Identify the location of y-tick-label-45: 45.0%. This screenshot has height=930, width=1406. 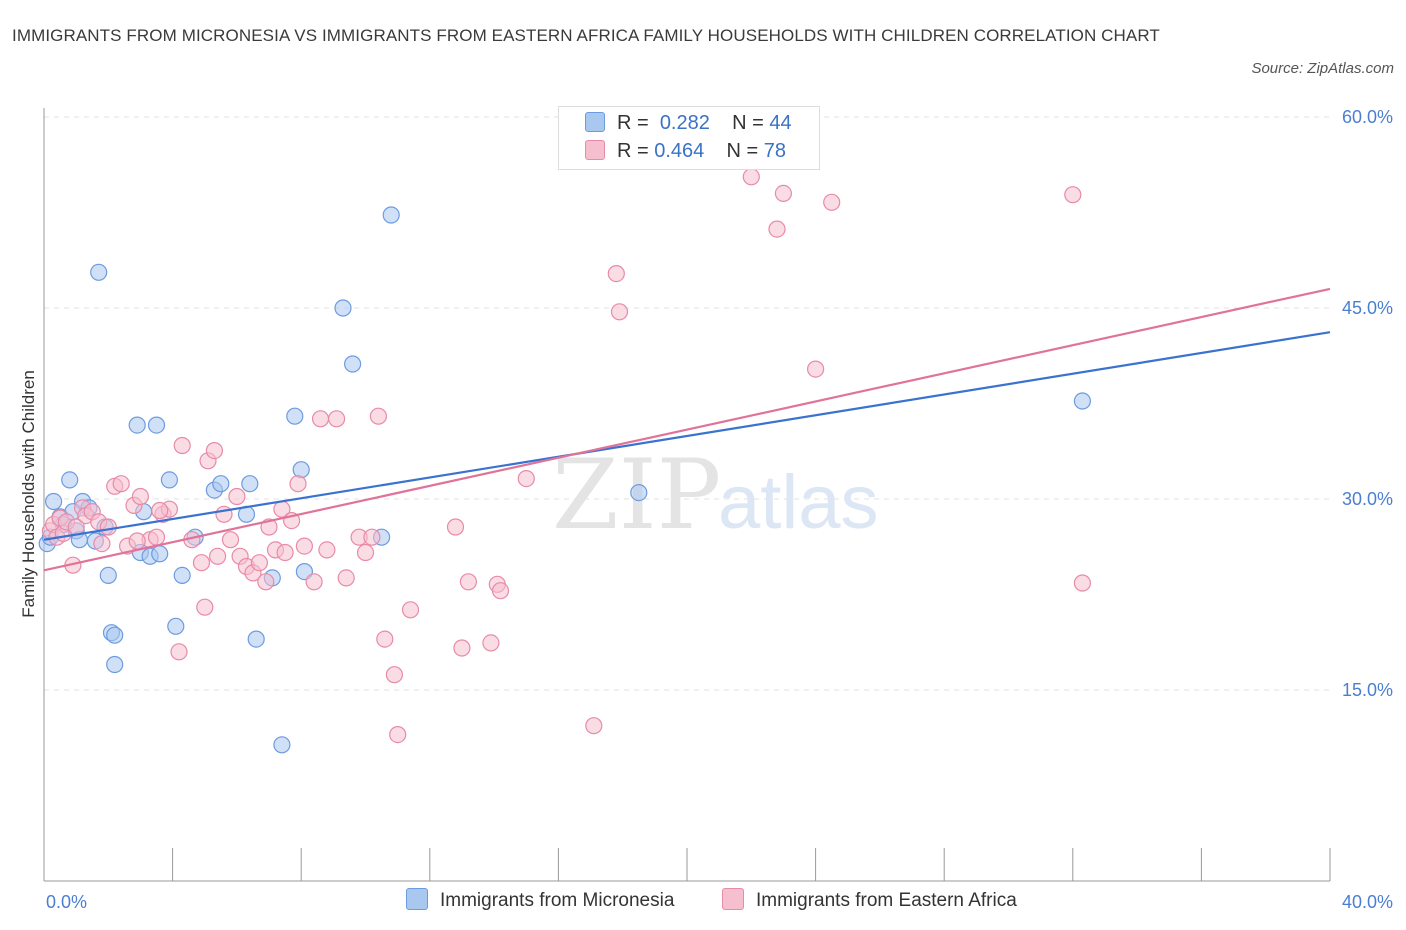
(1367, 308).